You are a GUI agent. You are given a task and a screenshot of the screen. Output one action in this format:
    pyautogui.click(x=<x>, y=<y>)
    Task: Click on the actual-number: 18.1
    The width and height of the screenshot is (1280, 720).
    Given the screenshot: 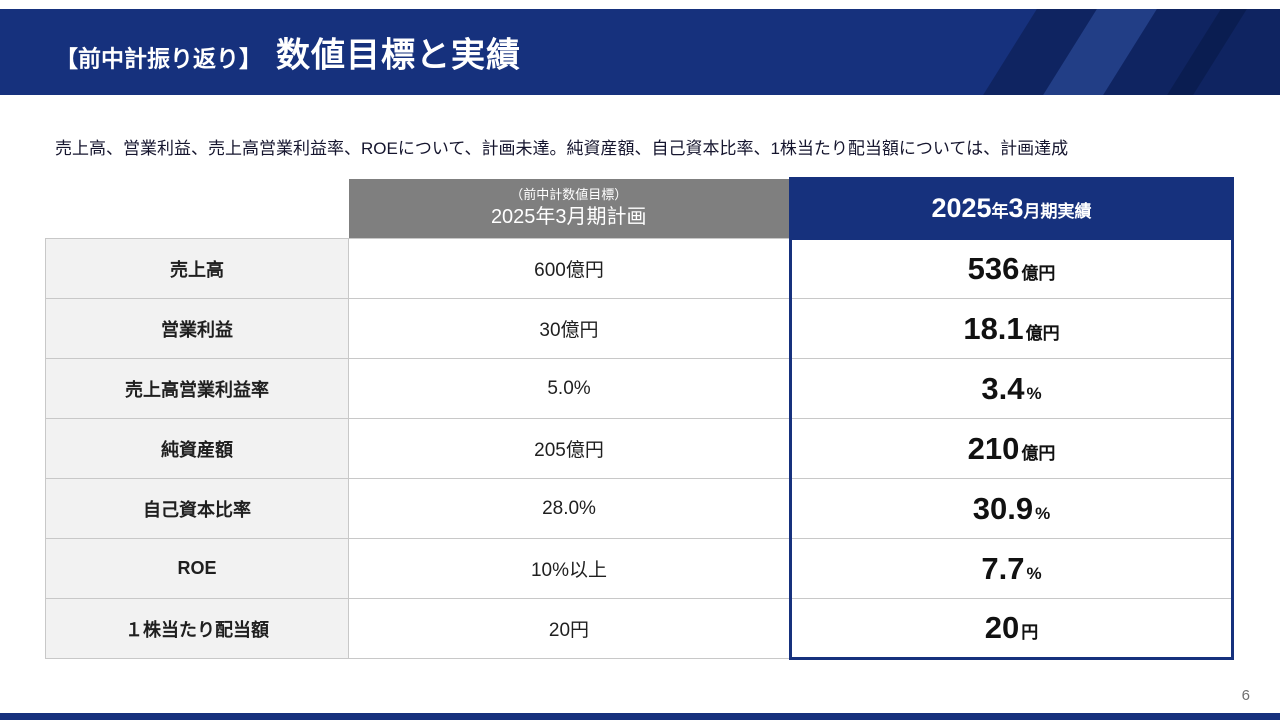 What is the action you would take?
    pyautogui.click(x=993, y=328)
    